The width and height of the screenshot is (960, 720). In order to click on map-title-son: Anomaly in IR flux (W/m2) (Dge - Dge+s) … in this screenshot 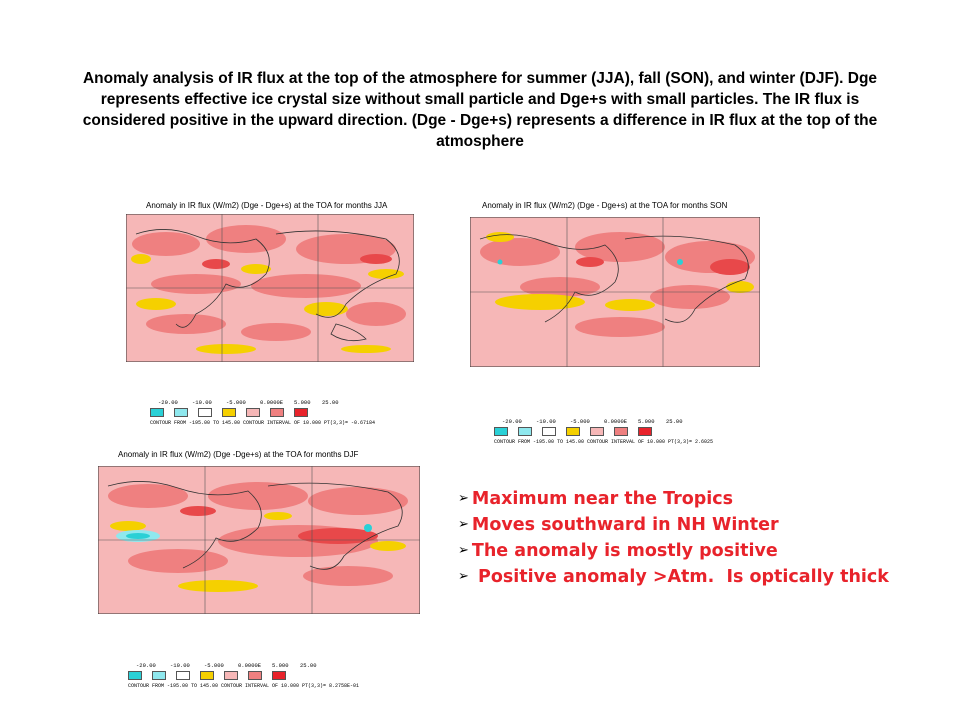, I will do `click(605, 205)`.